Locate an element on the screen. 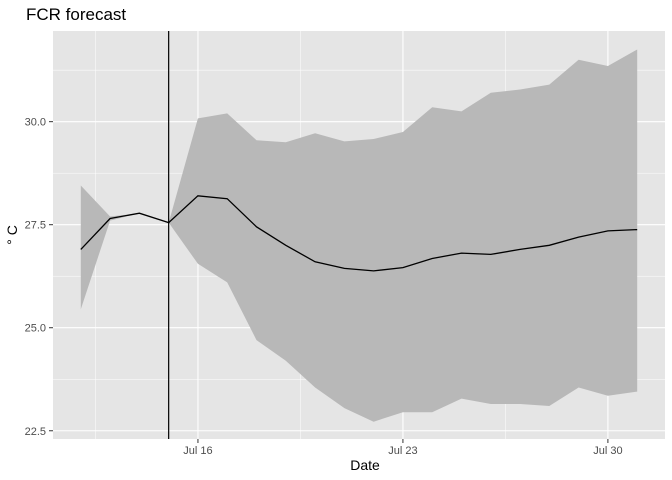  x-tick-label: Jul 30 is located at coordinates (607, 451).